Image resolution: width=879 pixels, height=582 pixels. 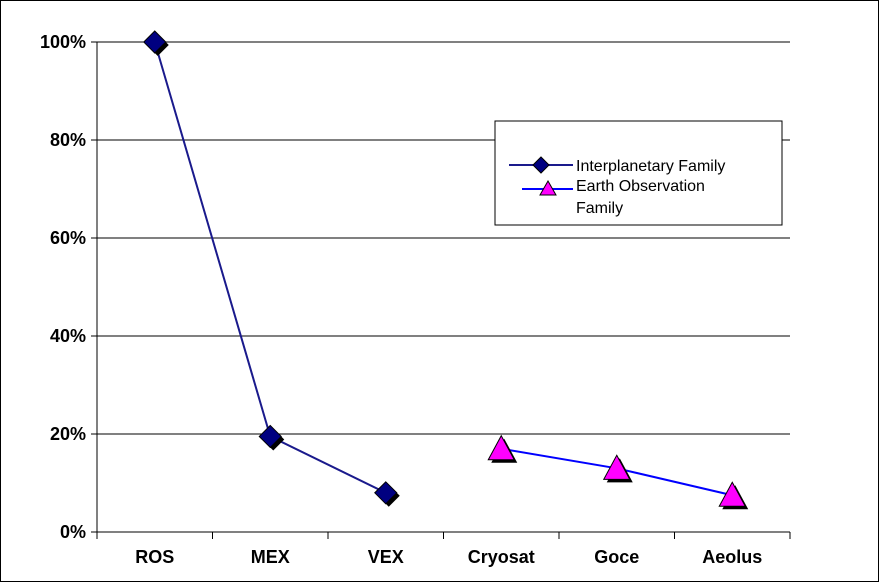 What do you see at coordinates (68, 287) in the screenshot?
I see `y-axis-ticks: 0% 20% 40% 60% 80% 100%` at bounding box center [68, 287].